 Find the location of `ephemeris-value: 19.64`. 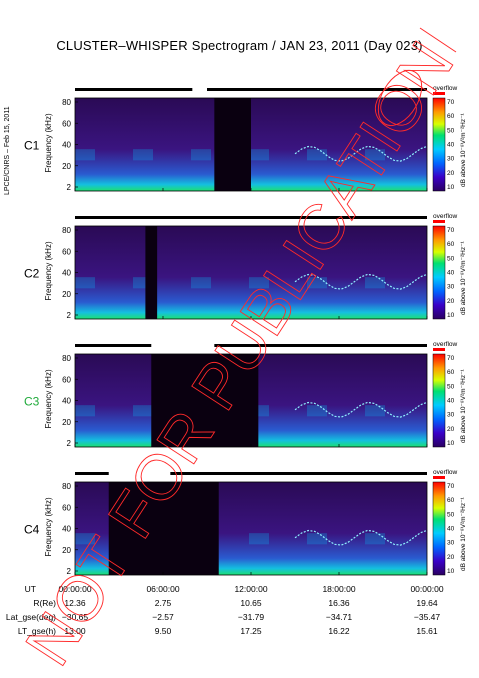

ephemeris-value: 19.64 is located at coordinates (427, 603).